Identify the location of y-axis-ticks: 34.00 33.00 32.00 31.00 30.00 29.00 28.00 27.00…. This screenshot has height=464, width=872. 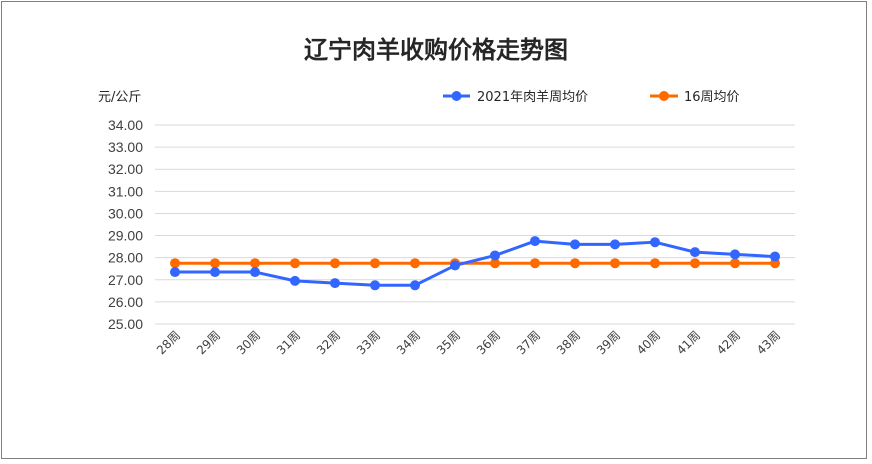
(125, 224).